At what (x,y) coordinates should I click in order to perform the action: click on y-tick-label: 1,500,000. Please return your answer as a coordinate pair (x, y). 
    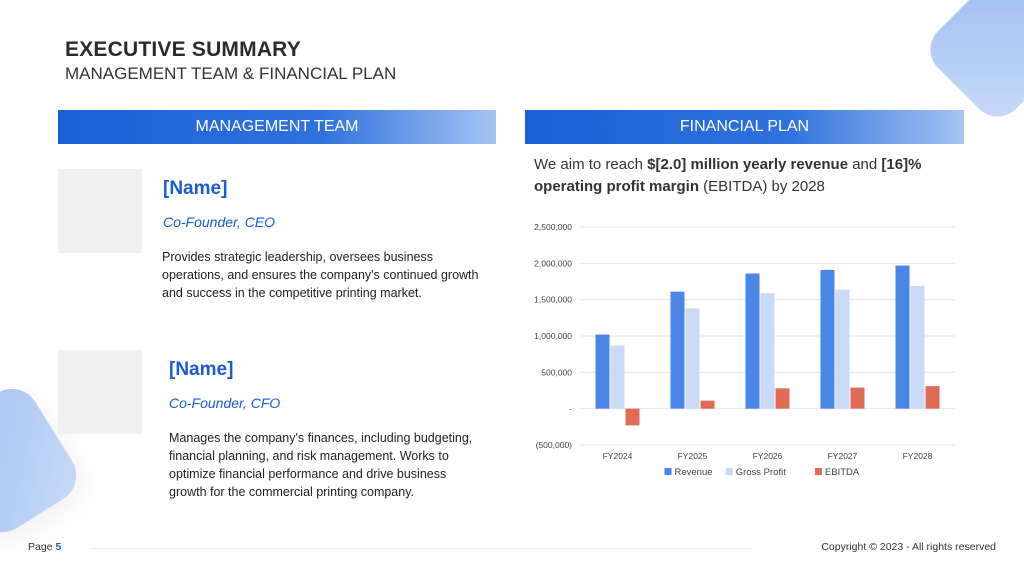
    Looking at the image, I should click on (553, 300).